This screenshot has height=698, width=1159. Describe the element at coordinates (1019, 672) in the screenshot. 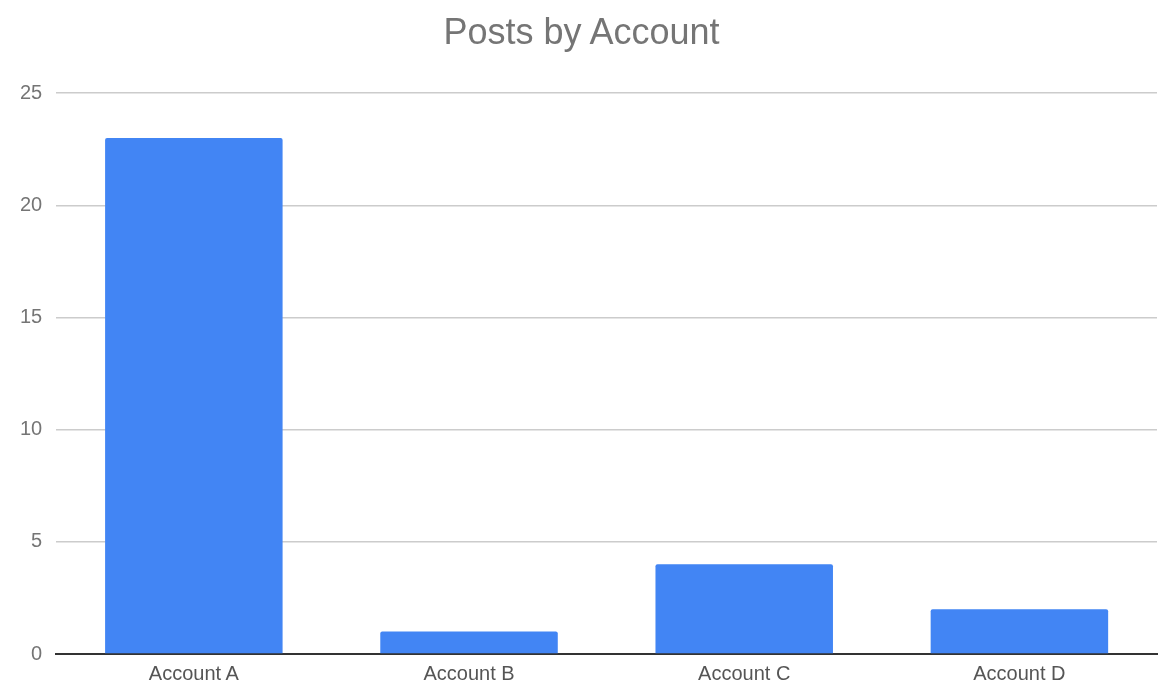

I see `x-tick-label: Account D` at that location.